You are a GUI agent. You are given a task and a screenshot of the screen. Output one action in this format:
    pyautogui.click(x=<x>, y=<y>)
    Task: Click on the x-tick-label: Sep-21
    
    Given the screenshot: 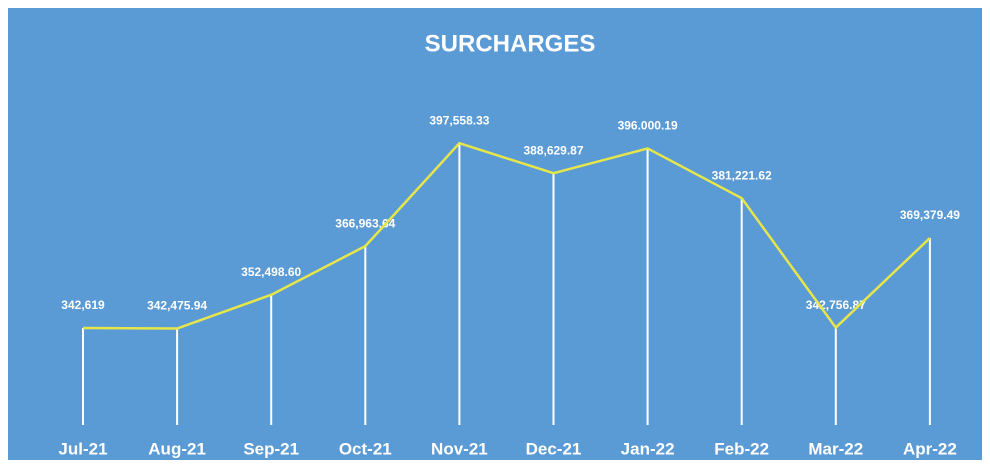 What is the action you would take?
    pyautogui.click(x=271, y=448)
    